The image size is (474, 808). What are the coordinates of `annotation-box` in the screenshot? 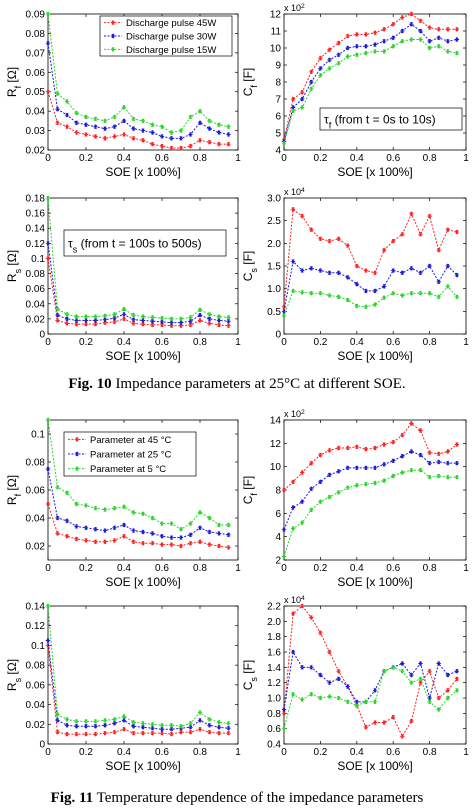 It's located at (145, 243).